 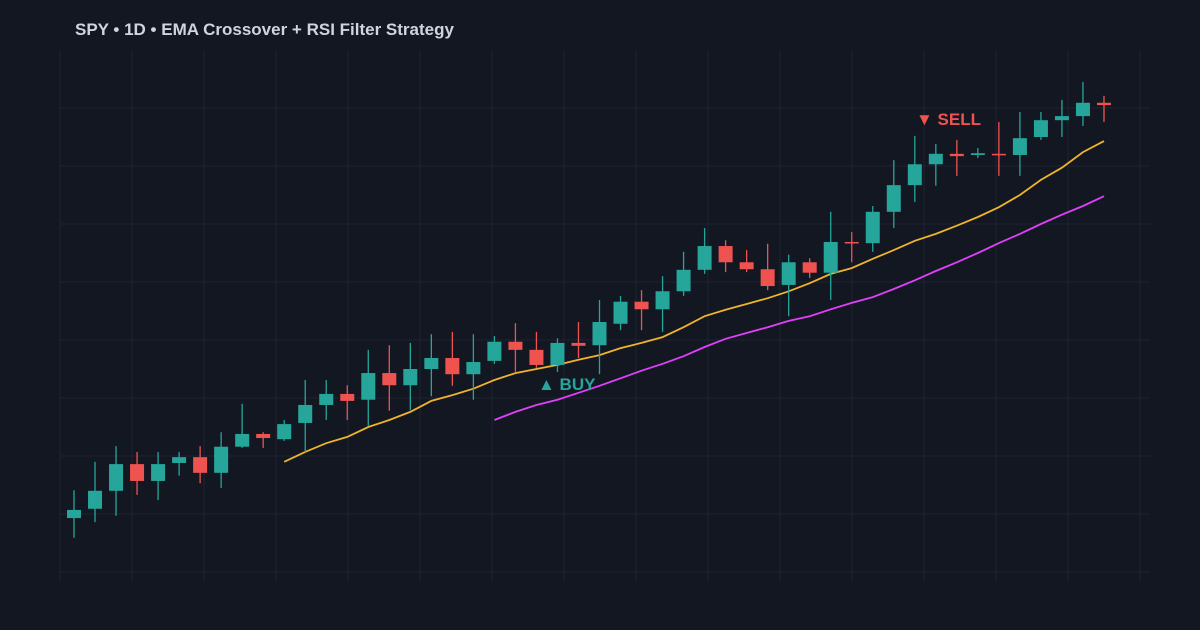 What do you see at coordinates (567, 384) in the screenshot?
I see `buy-annotation: ▲ BUY` at bounding box center [567, 384].